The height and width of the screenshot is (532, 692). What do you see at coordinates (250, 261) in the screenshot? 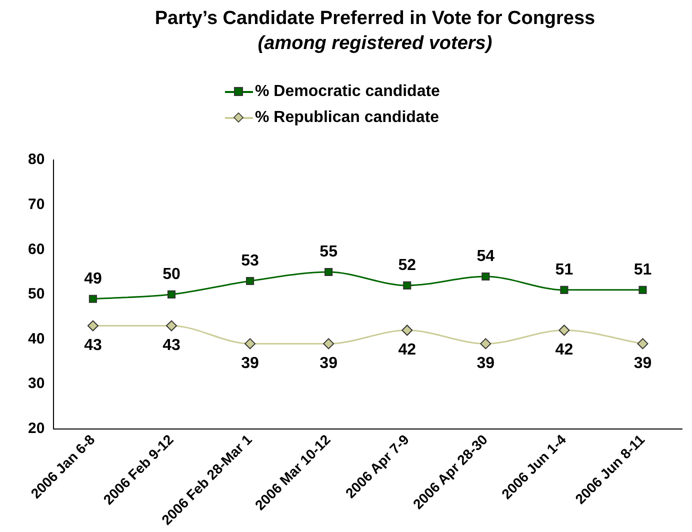
I see `data-label: 53` at bounding box center [250, 261].